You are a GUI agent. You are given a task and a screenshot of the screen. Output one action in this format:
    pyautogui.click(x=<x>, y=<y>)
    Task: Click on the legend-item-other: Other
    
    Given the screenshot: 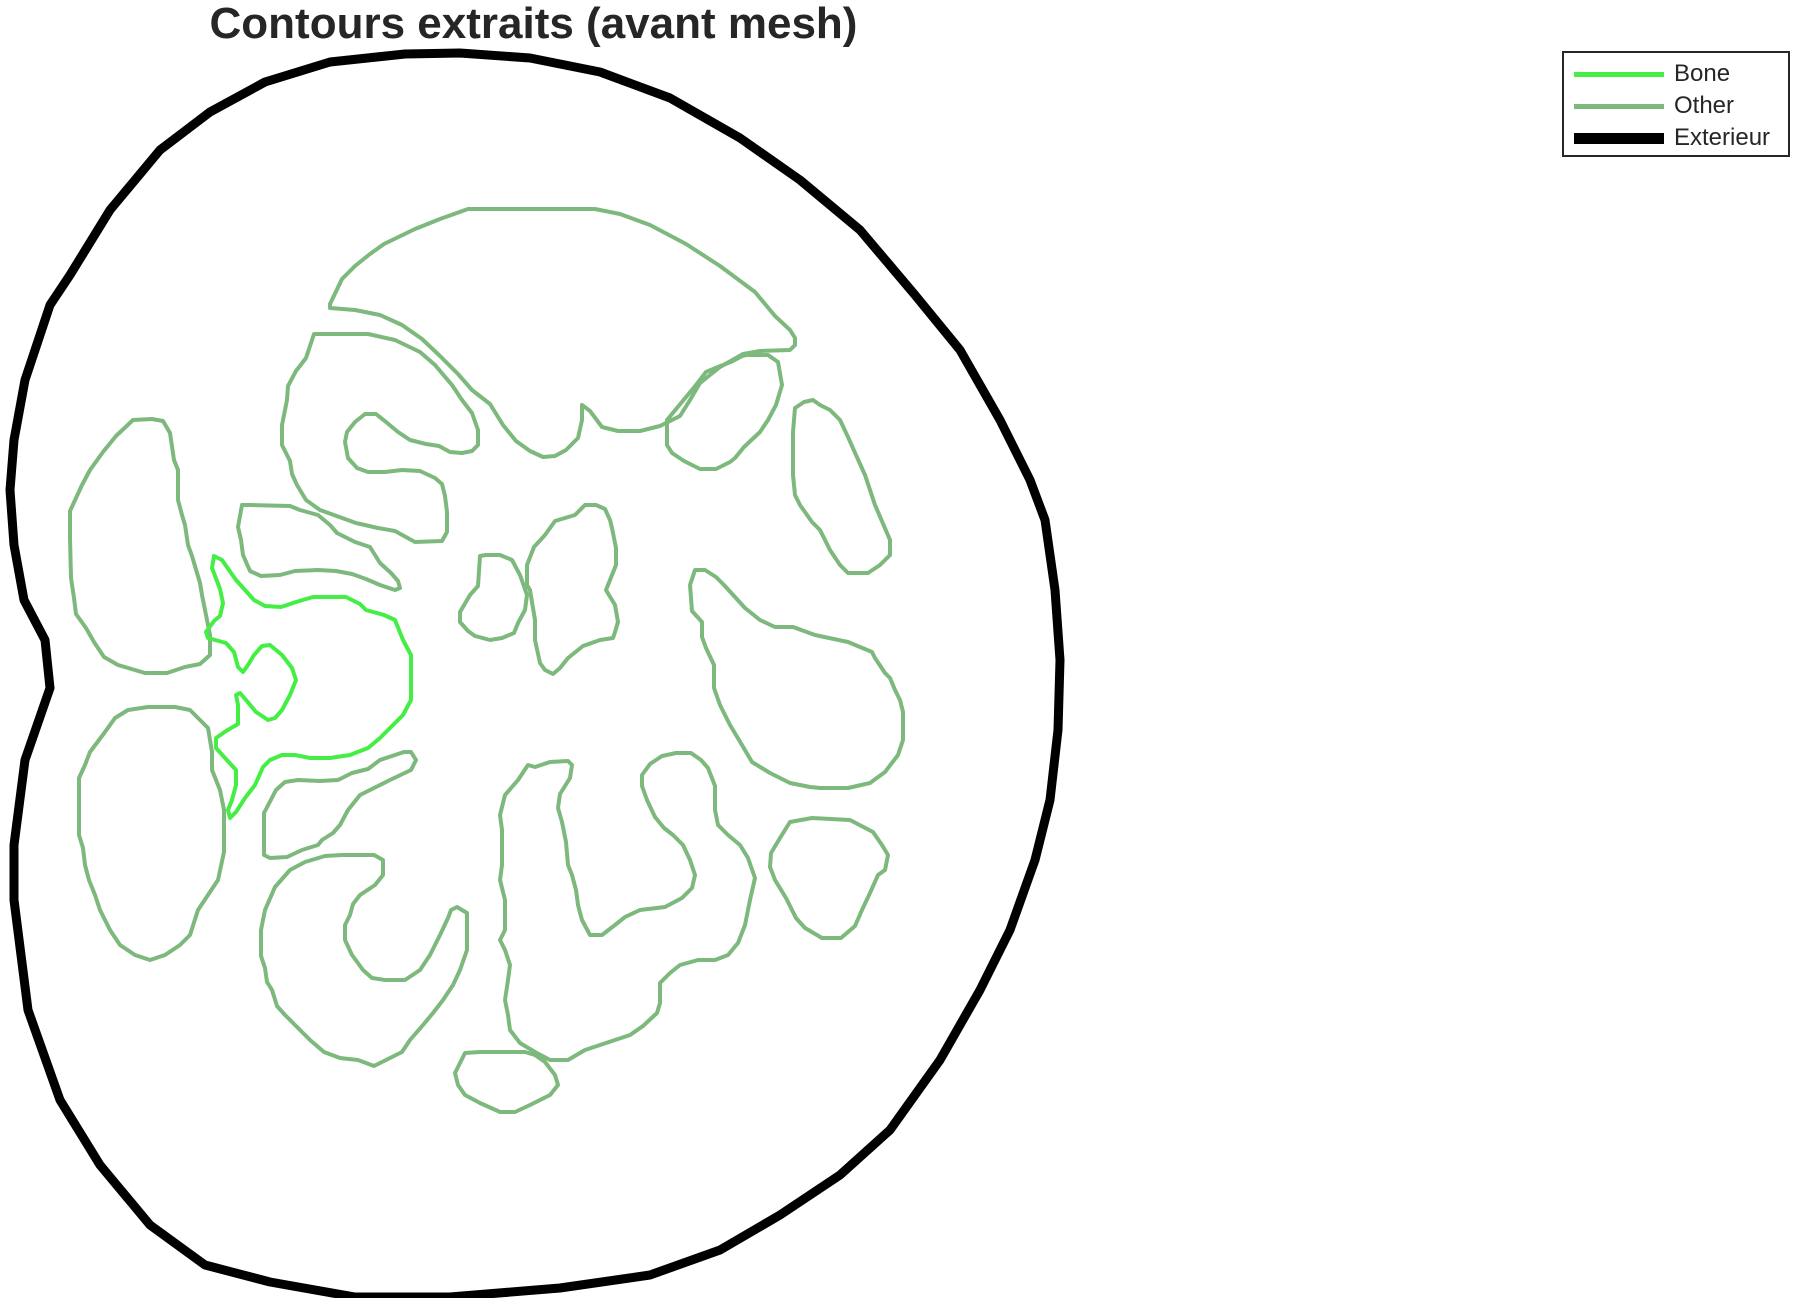 What is the action you would take?
    pyautogui.click(x=1654, y=106)
    